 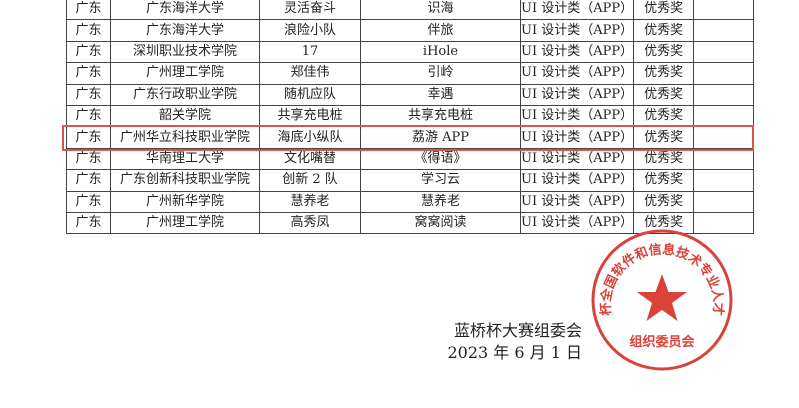 What do you see at coordinates (185, 137) in the screenshot?
I see `table-cell: 广州华立科技职业学院` at bounding box center [185, 137].